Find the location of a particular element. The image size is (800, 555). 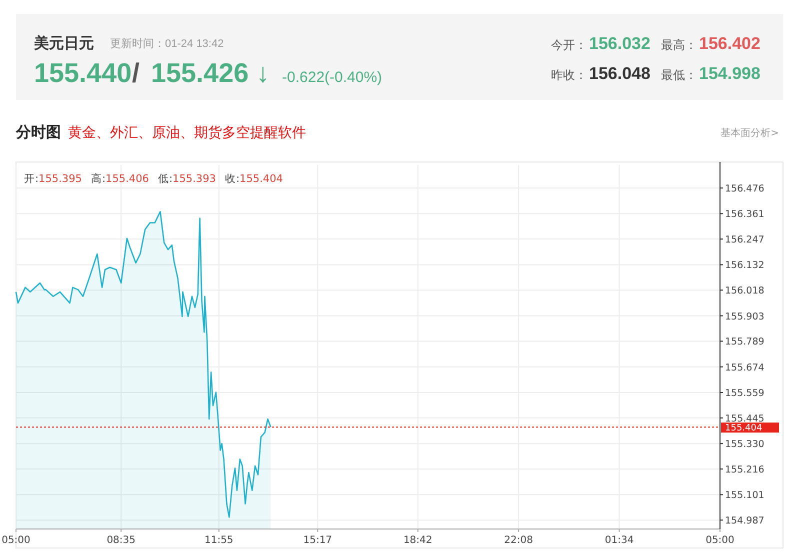

annotation: 开:155.395 is located at coordinates (53, 179).